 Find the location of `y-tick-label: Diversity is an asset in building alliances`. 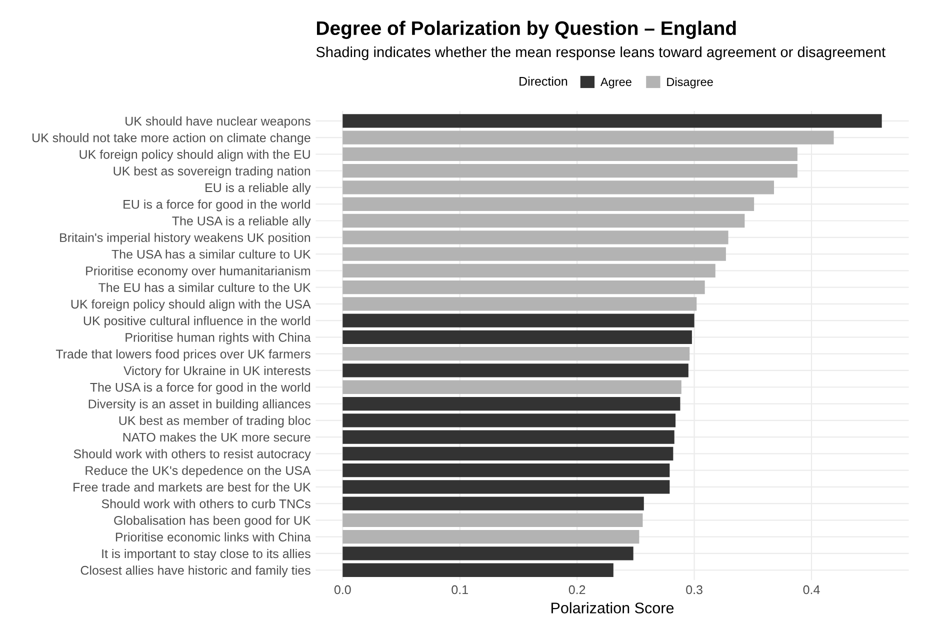

y-tick-label: Diversity is an asset in building alliances is located at coordinates (199, 405).